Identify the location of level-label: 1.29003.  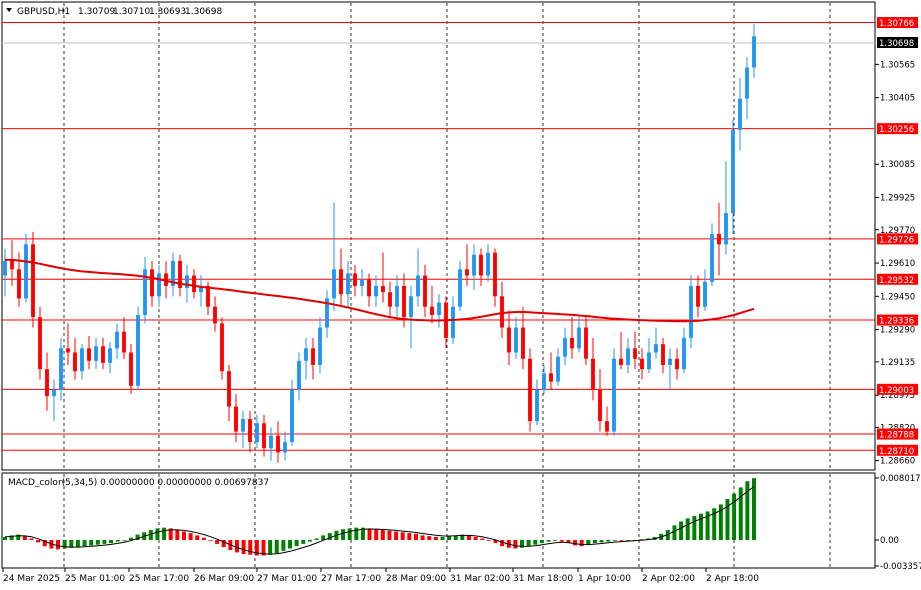
(896, 391).